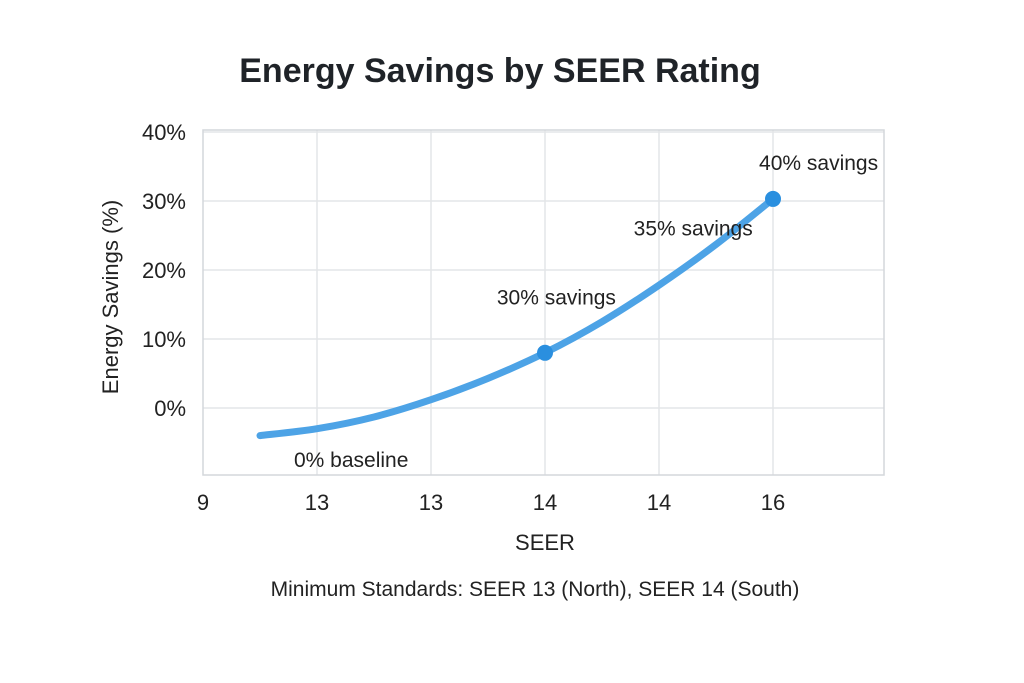 The width and height of the screenshot is (1024, 683). What do you see at coordinates (110, 297) in the screenshot?
I see `y-axis-label: Energy Savings (%)` at bounding box center [110, 297].